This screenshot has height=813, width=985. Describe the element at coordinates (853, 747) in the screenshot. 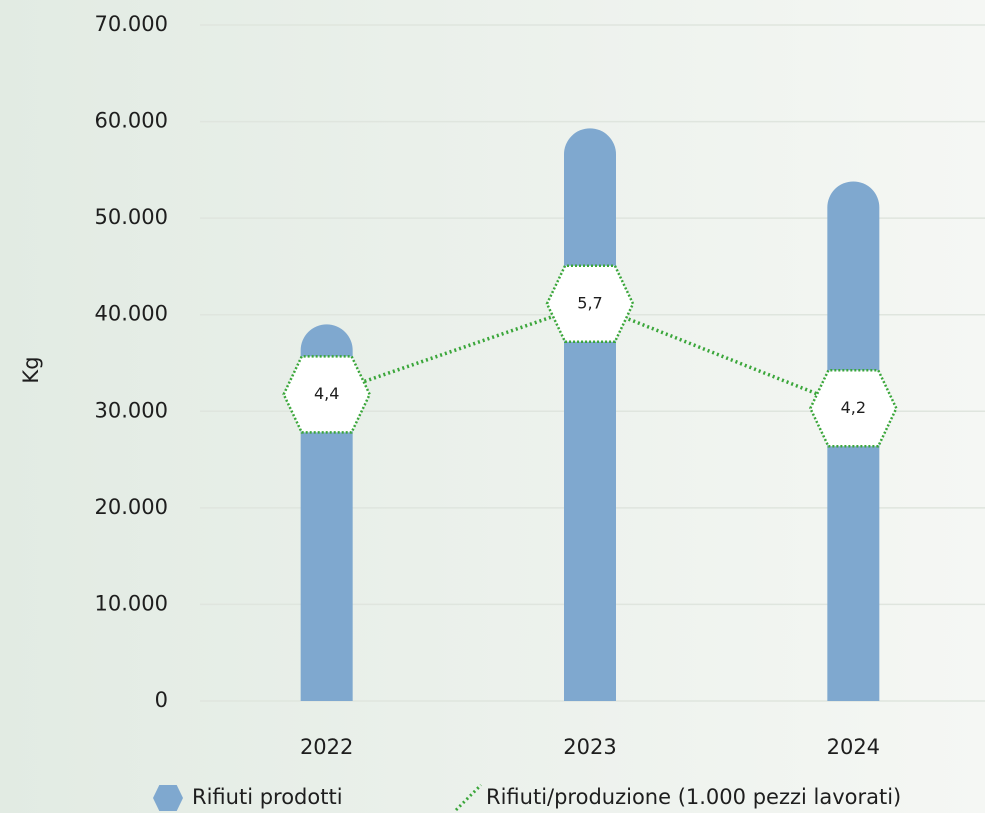

I see `x-tick-label: 2024` at that location.